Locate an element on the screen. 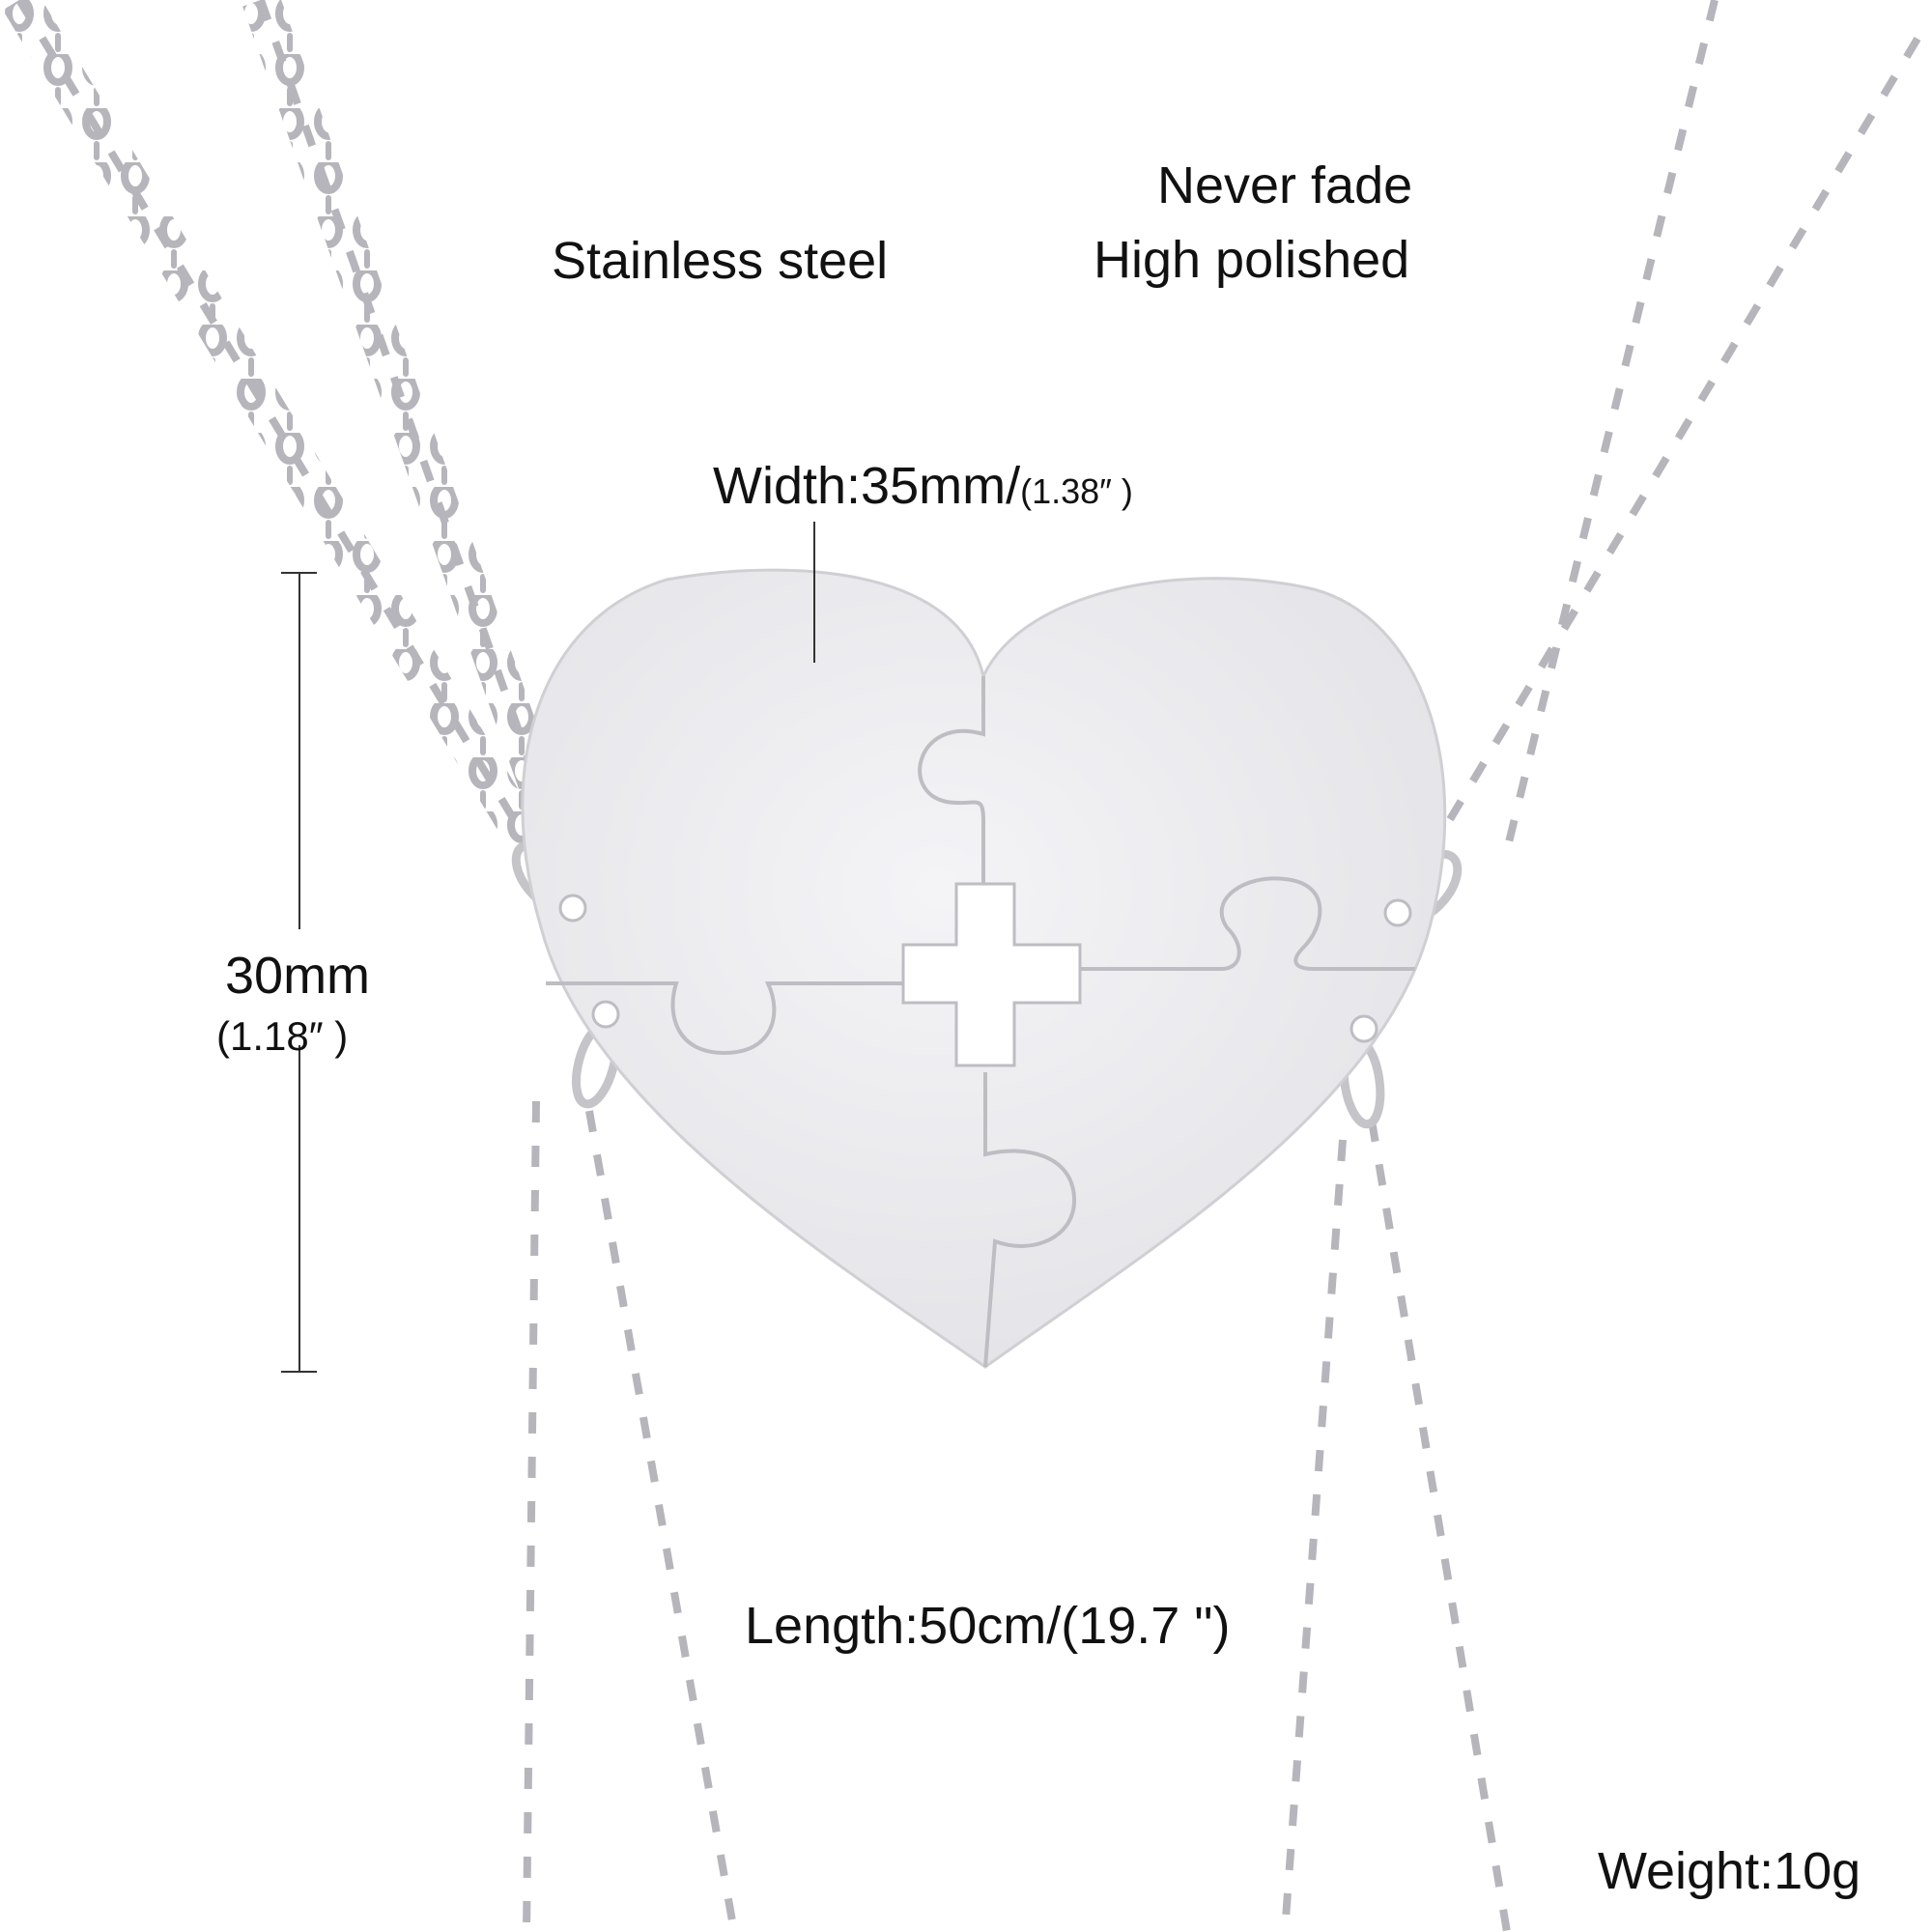 The image size is (1932, 1932). height-metric: 30mm is located at coordinates (298, 976).